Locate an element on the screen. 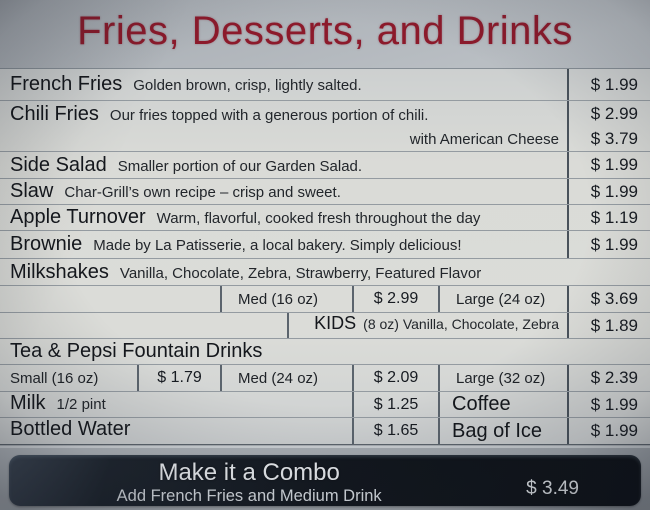 This screenshot has width=650, height=510. item-name: Chili Fries is located at coordinates (54, 113).